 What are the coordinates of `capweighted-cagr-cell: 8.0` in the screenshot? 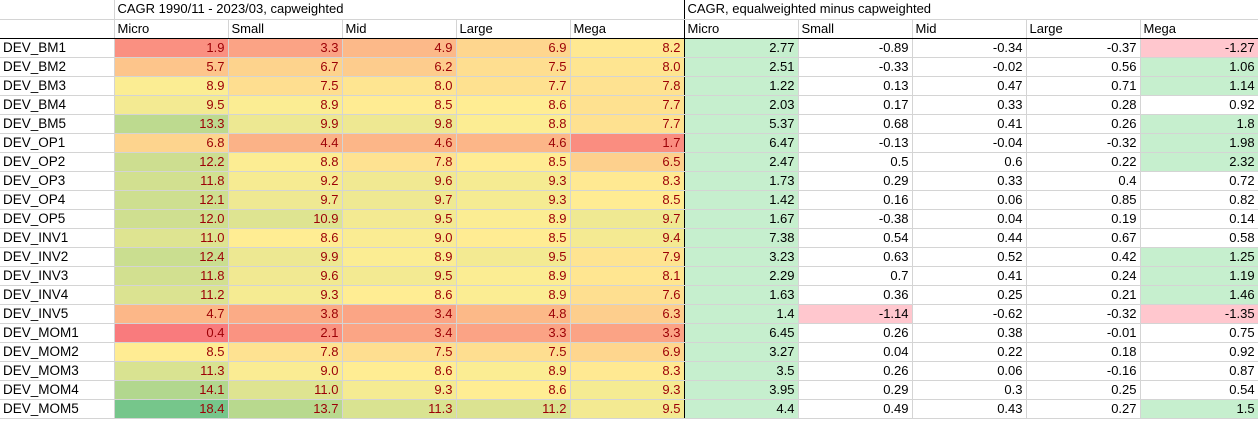 It's located at (627, 67).